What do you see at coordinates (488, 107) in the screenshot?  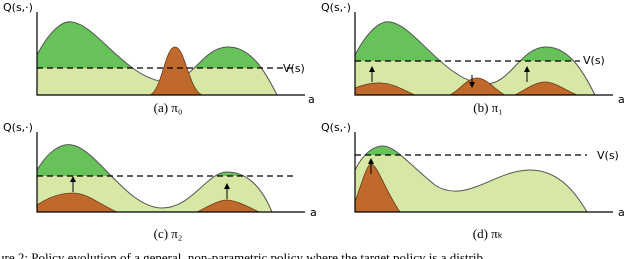 I see `subcaption: (b) π₁` at bounding box center [488, 107].